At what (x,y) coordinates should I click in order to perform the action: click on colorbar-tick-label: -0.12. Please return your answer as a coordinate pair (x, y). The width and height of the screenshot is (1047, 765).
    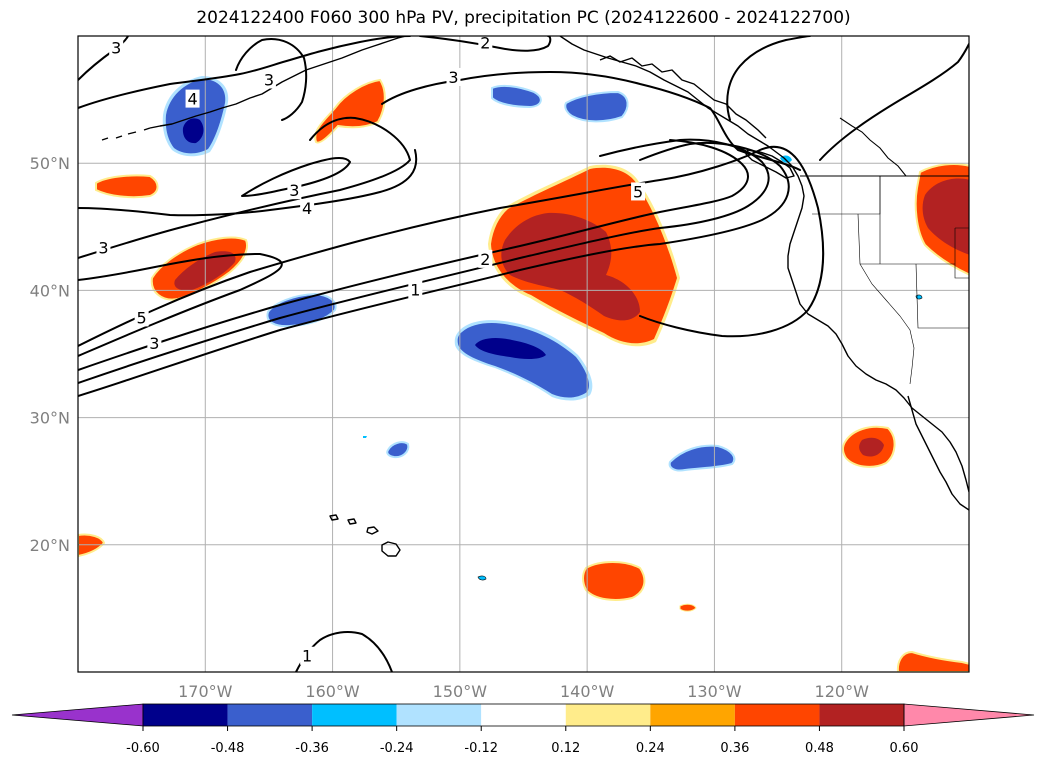
    Looking at the image, I should click on (481, 748).